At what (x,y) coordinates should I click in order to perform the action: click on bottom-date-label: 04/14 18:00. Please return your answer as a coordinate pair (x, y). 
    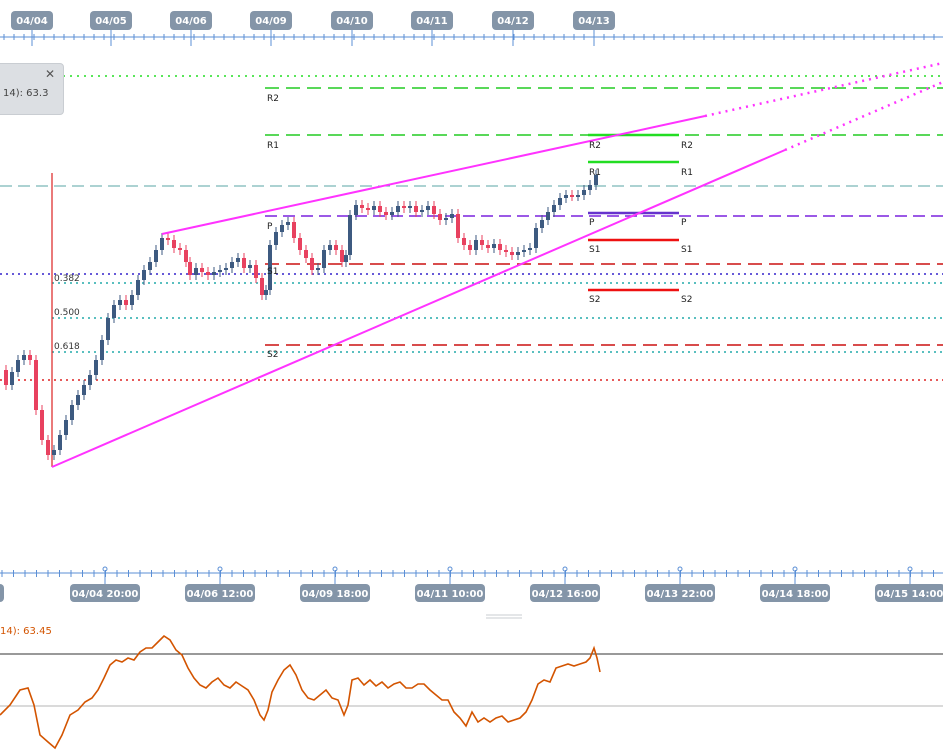
    Looking at the image, I should click on (795, 594).